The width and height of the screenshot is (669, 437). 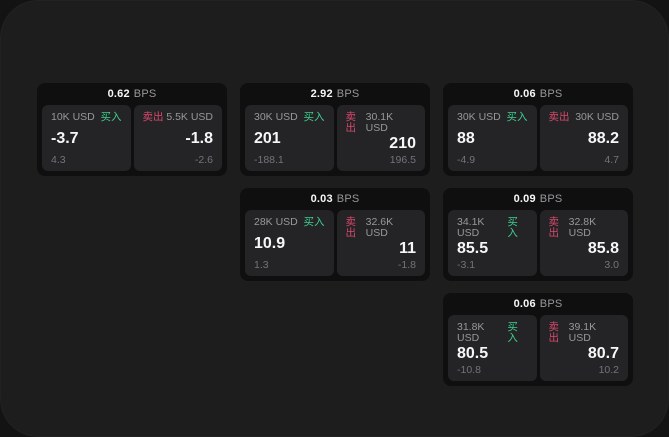 I want to click on buy-price-value: -3.7, so click(x=65, y=138).